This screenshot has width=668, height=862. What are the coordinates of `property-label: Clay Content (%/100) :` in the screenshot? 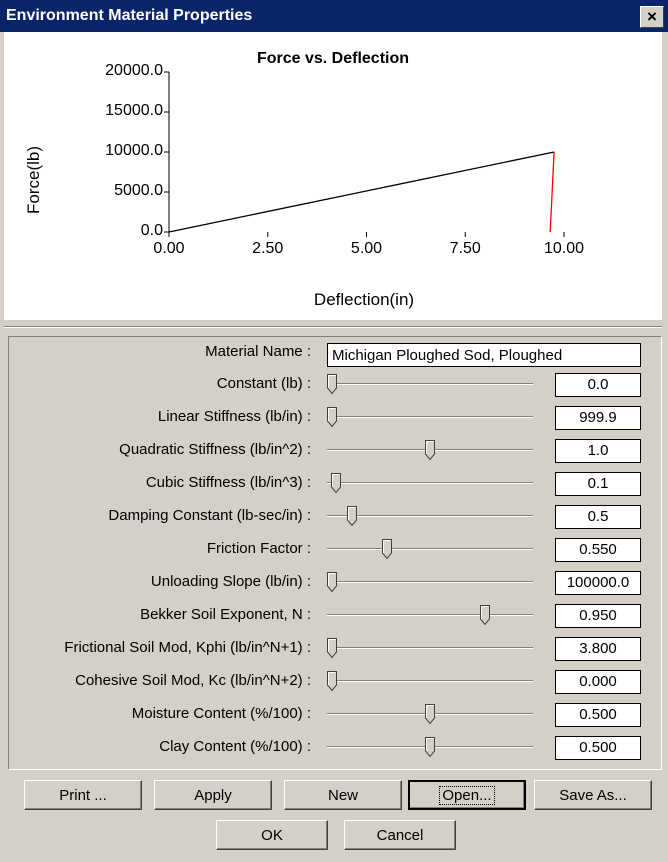 It's located at (235, 746).